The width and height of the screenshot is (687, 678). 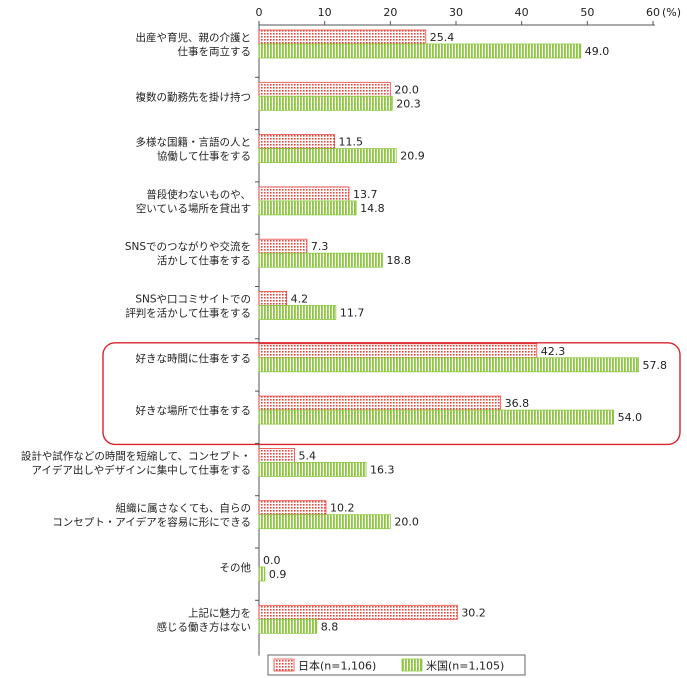 What do you see at coordinates (141, 469) in the screenshot?
I see `category-label: アイデア出しやデザインに集中して仕事をする` at bounding box center [141, 469].